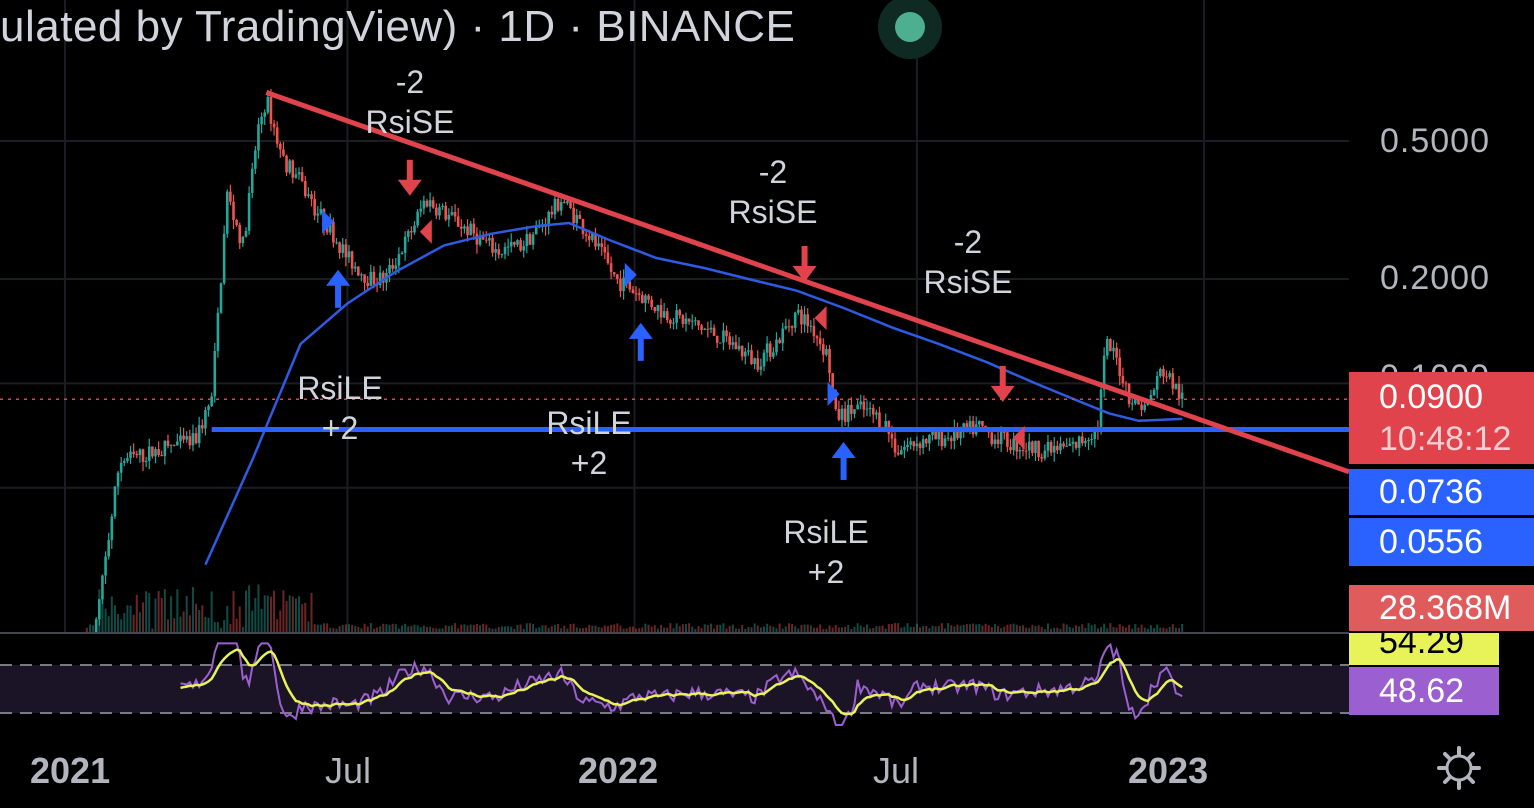 The height and width of the screenshot is (808, 1534). What do you see at coordinates (681, 682) in the screenshot?
I see `rsi-ma-line` at bounding box center [681, 682].